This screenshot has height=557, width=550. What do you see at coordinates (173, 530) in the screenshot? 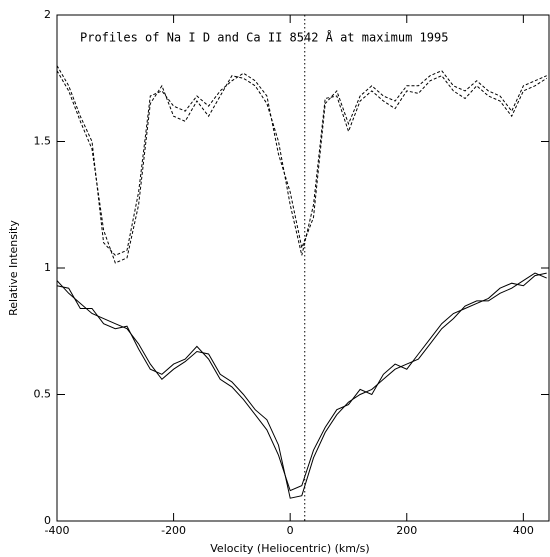
I see `x-tick-label: -200` at bounding box center [173, 530].